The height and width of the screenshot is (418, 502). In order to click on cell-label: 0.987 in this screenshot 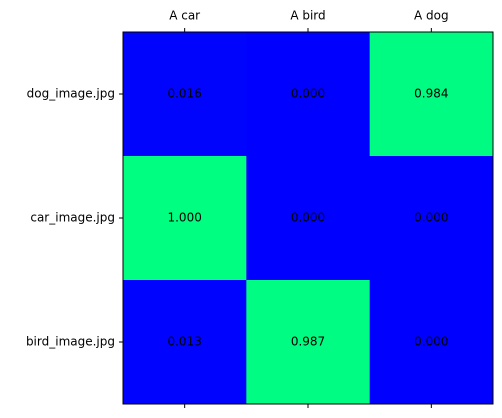, I will do `click(308, 342)`.